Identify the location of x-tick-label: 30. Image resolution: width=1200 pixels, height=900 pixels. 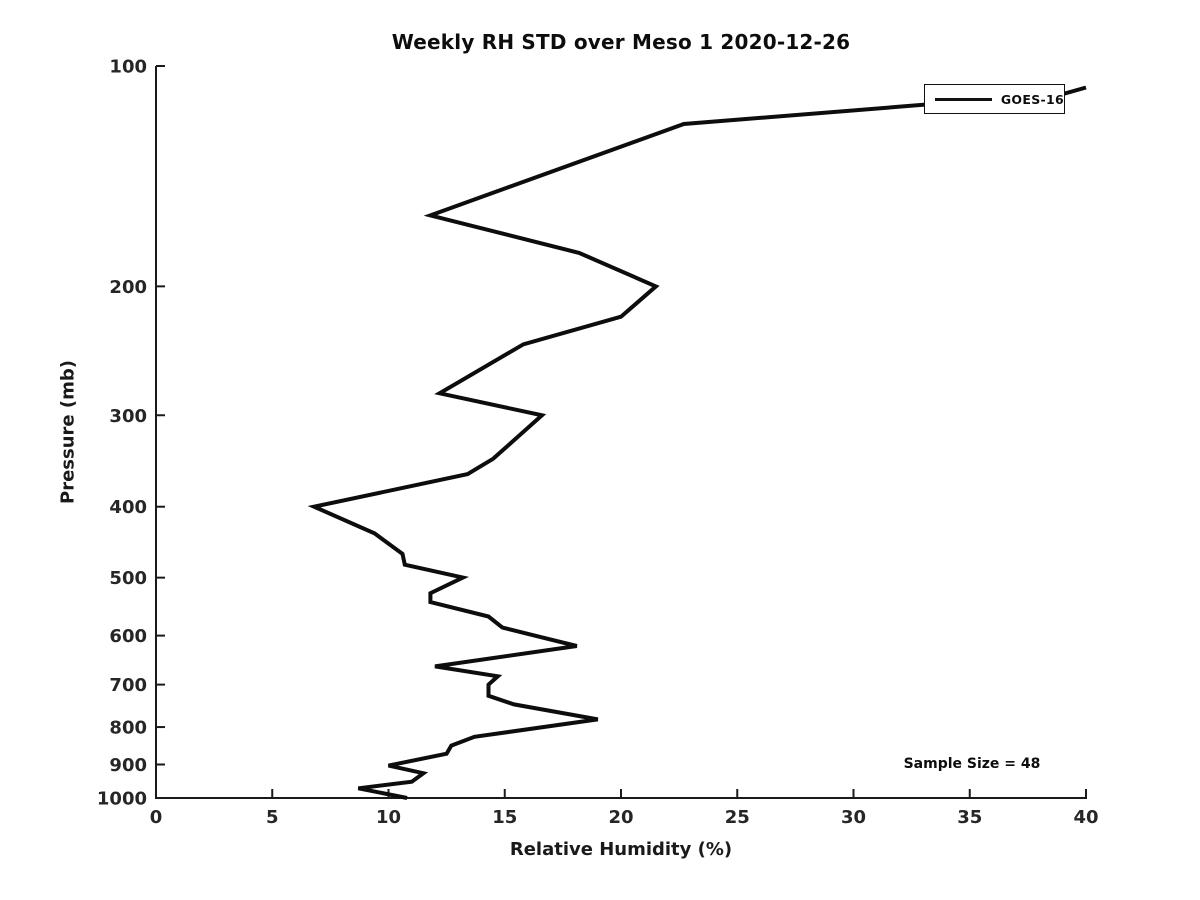
(853, 817).